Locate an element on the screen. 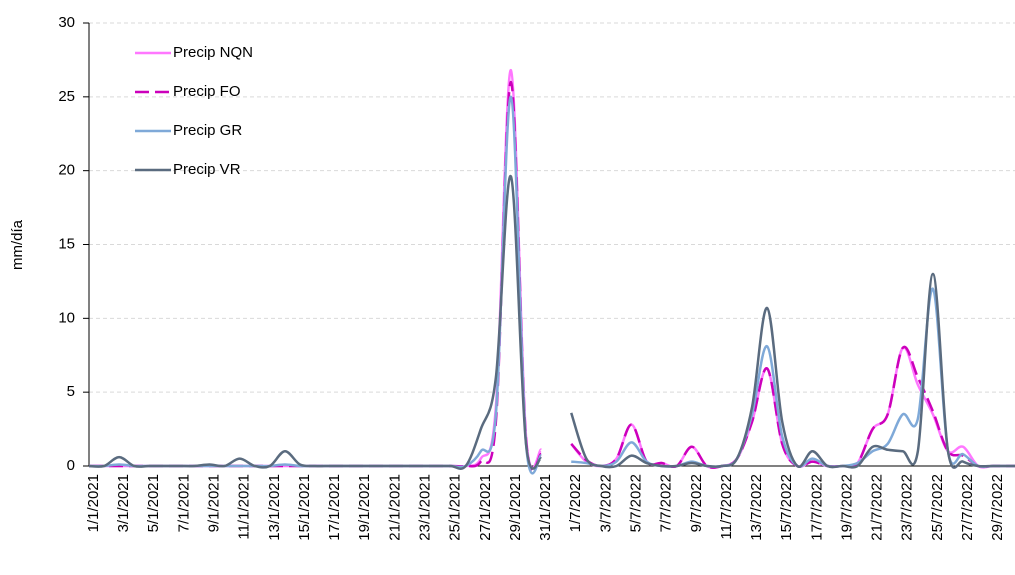 The height and width of the screenshot is (575, 1015). x-tick-label: 13/7/2022 is located at coordinates (756, 507).